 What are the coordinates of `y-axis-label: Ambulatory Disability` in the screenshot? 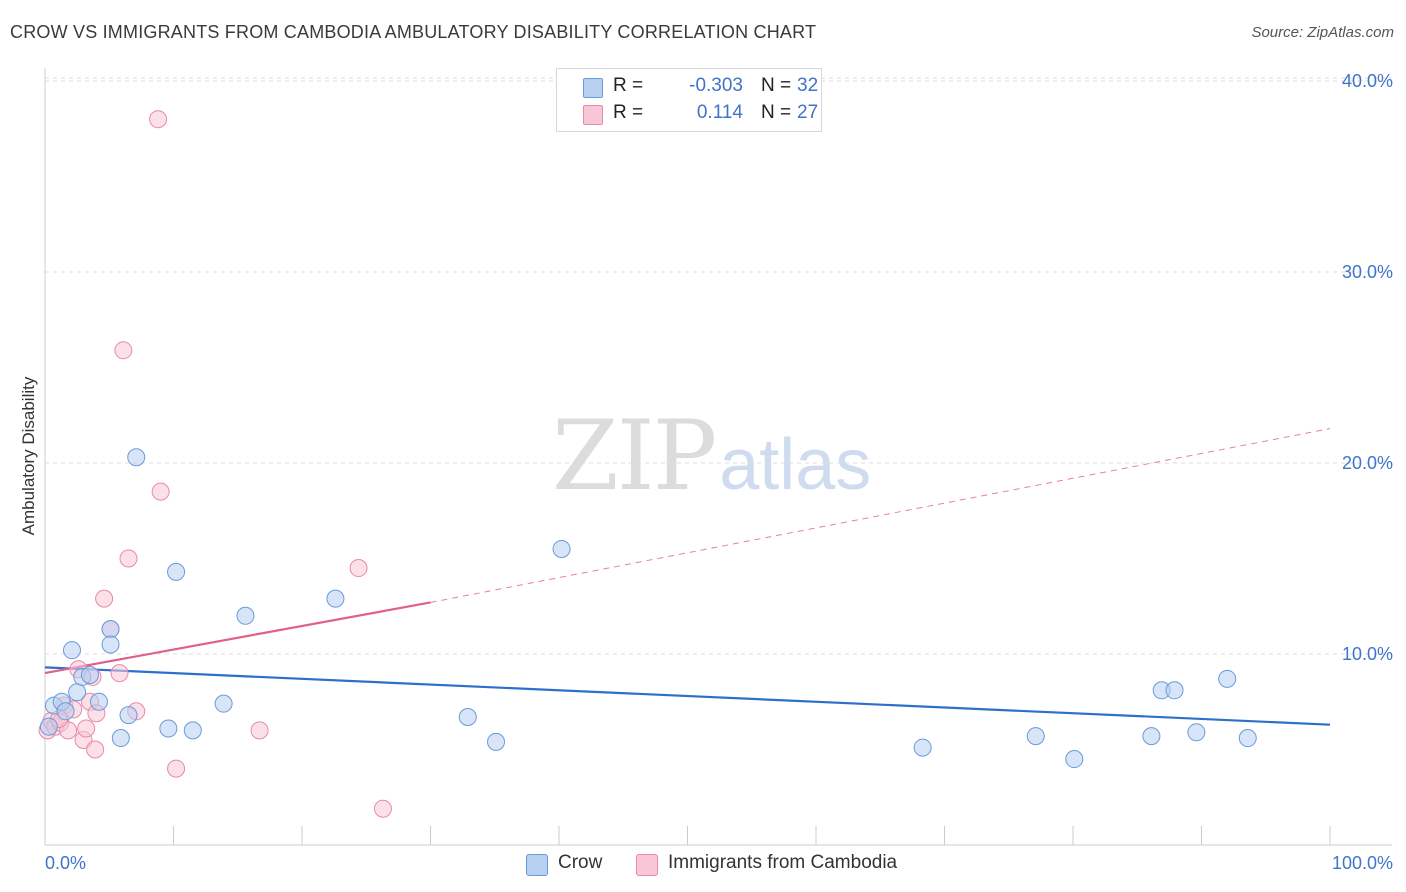 It's located at (28, 455).